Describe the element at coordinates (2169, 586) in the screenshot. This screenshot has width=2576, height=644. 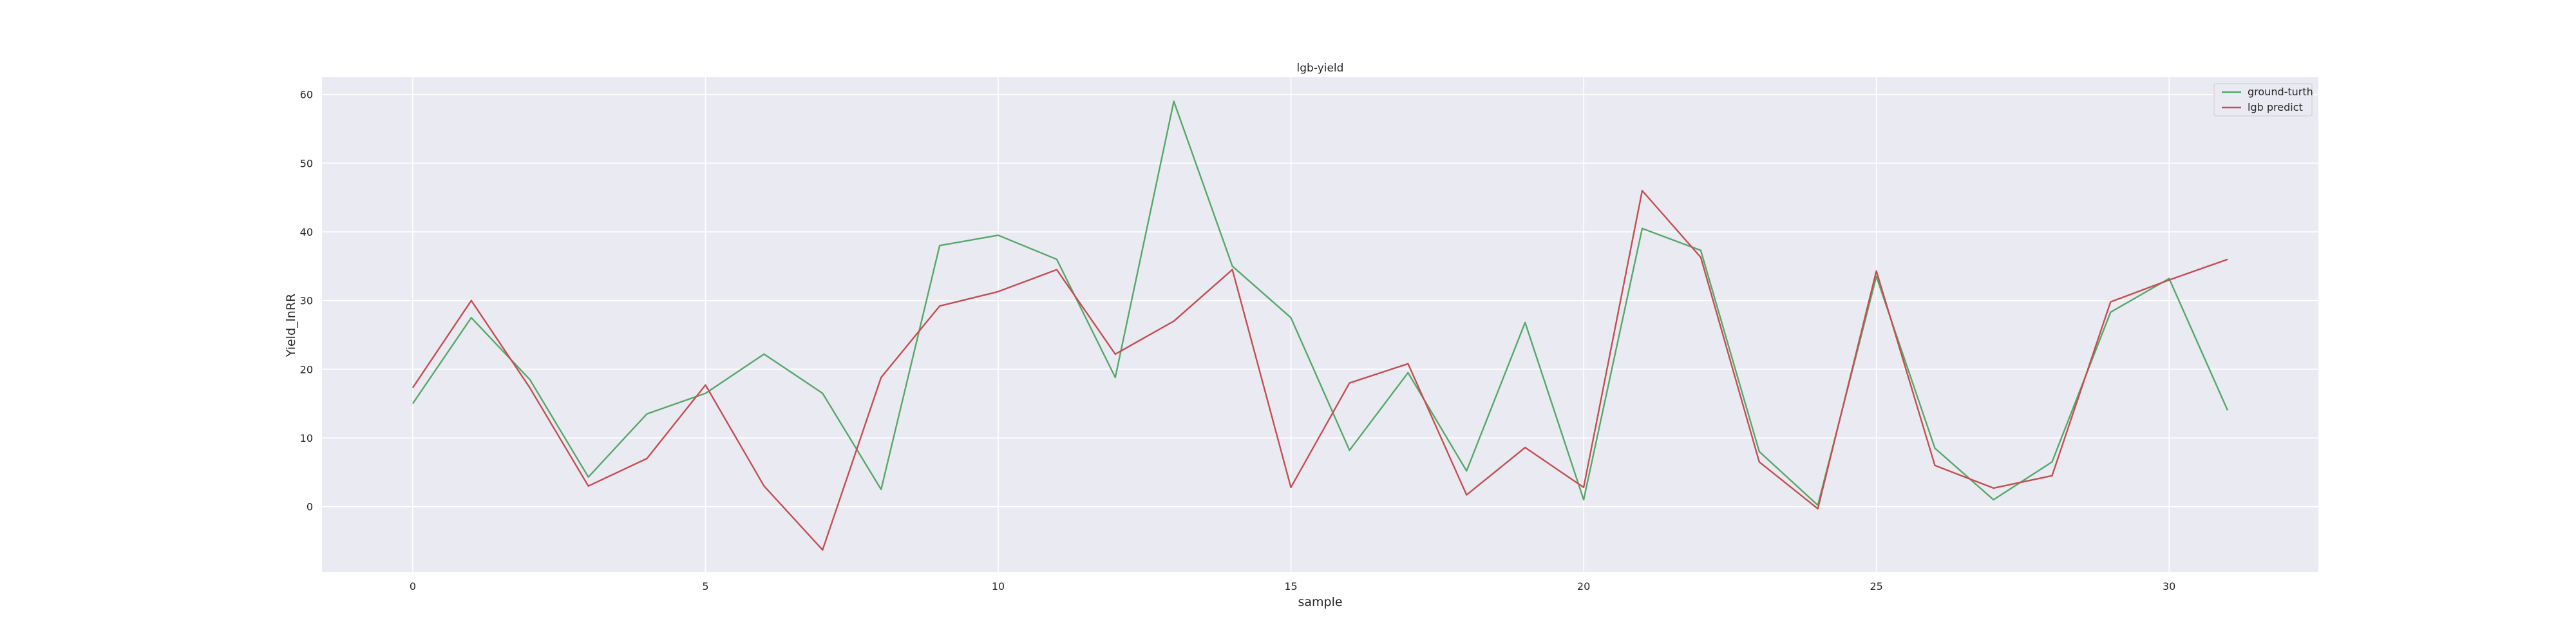
I see `x-tick-label: 30` at that location.